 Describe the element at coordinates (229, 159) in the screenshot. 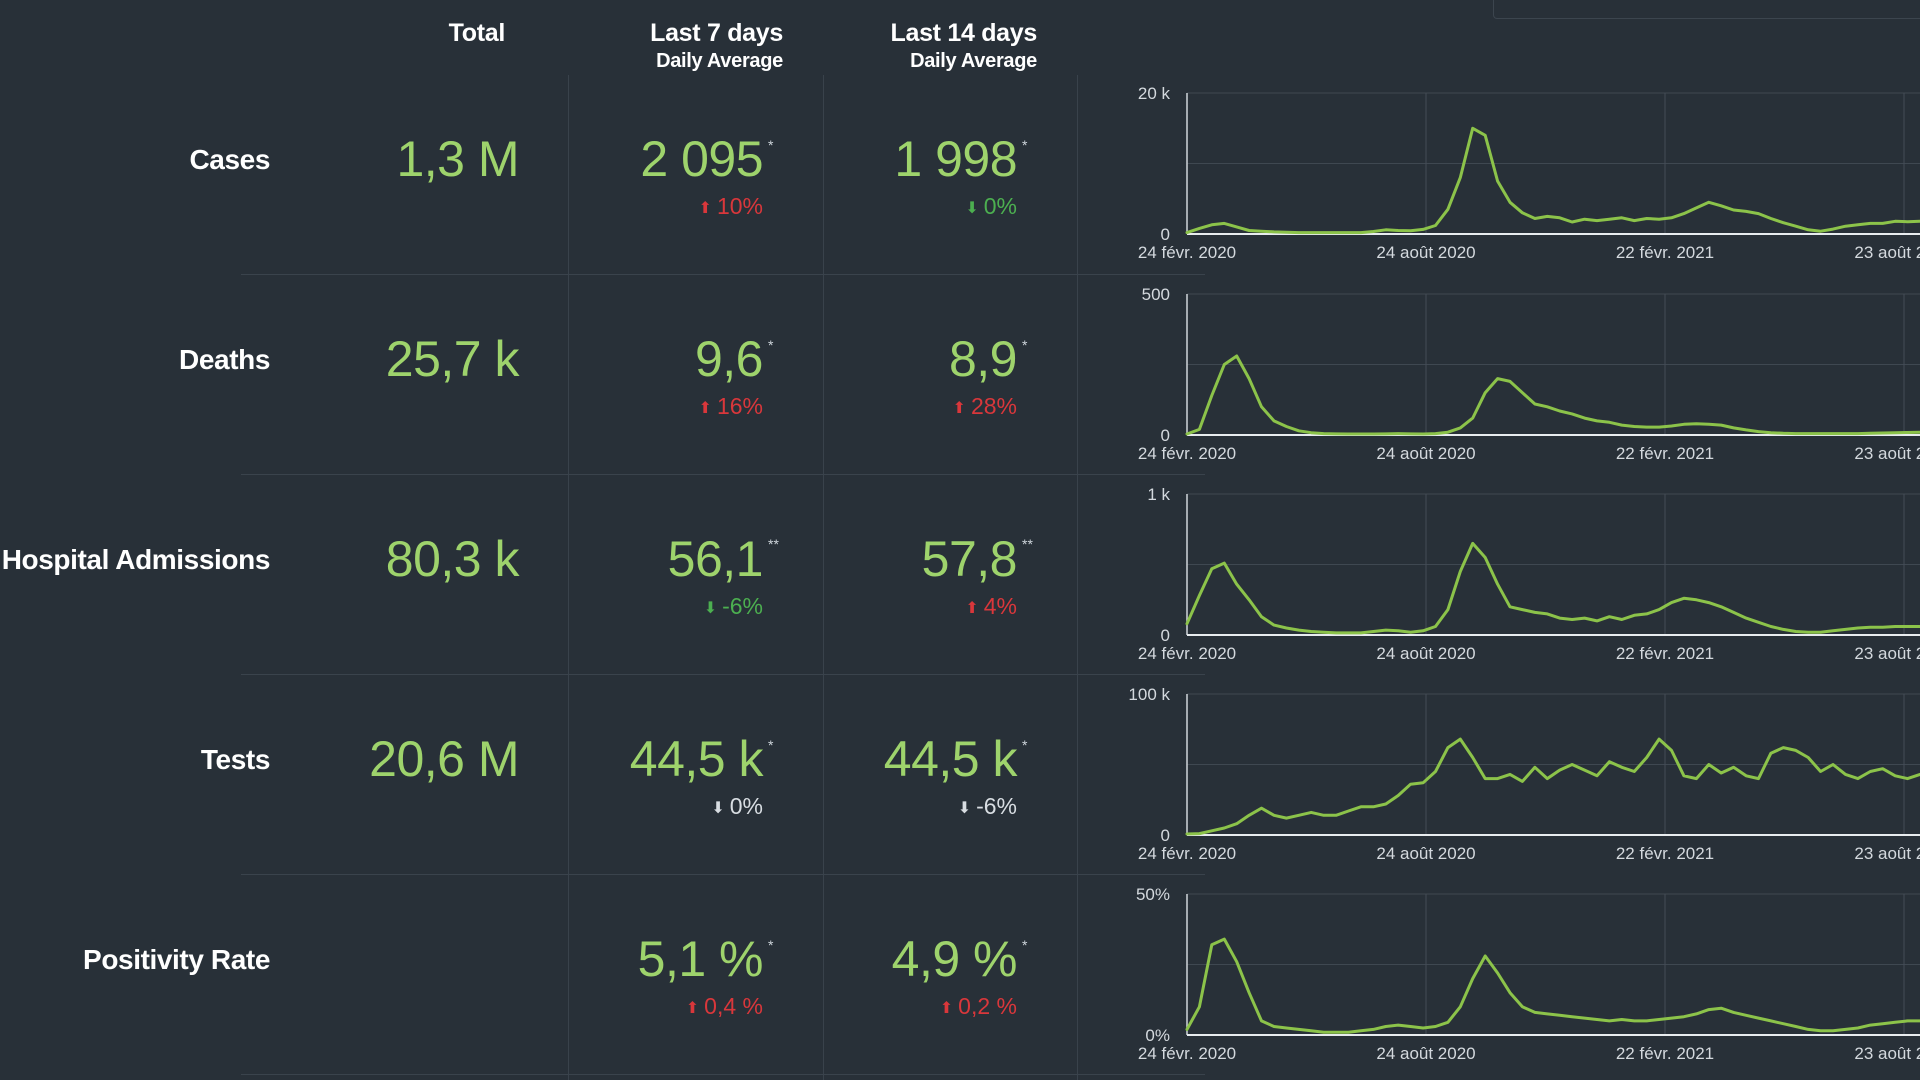

I see `row-label-cases: Cases` at that location.